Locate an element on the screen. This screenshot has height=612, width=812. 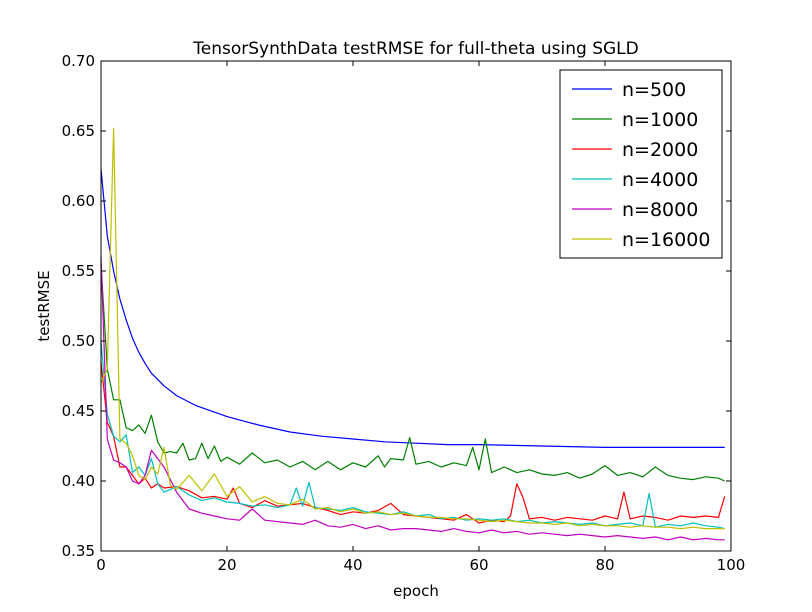
legend: n=500 n=1000 n=2000 n=4000 n=8000 n=16000 is located at coordinates (641, 164).